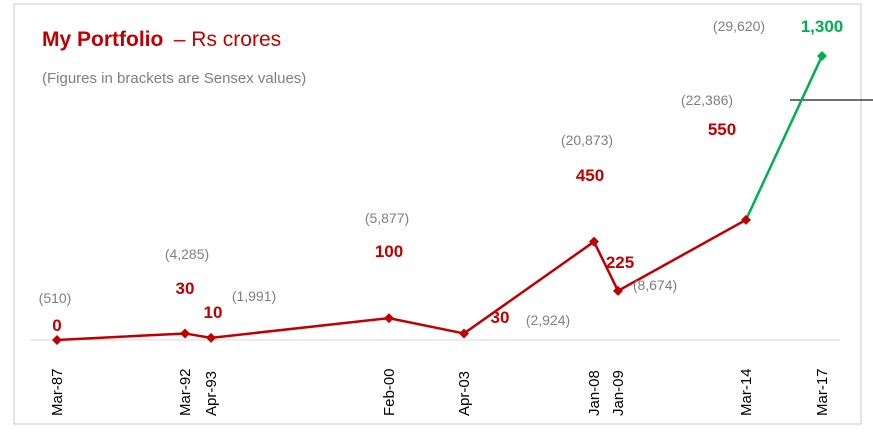 This screenshot has width=873, height=448. I want to click on x-tick-label: Mar-14, so click(746, 392).